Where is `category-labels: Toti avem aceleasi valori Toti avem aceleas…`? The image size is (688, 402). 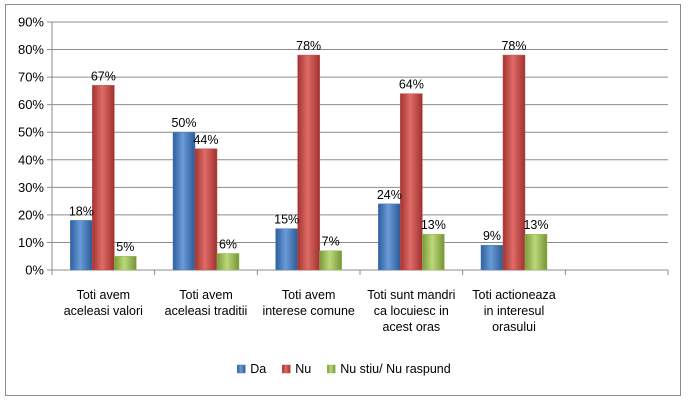
category-labels: Toti avem aceleasi valori Toti avem aceleas… is located at coordinates (310, 311).